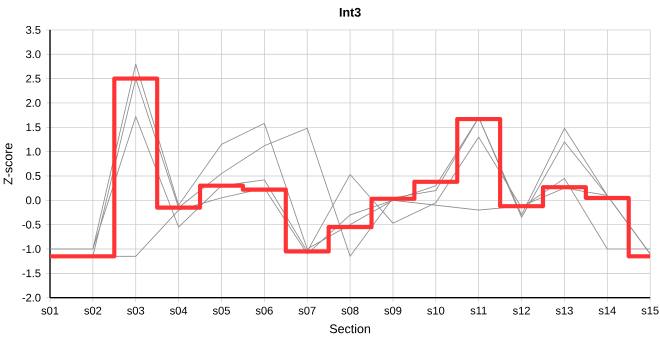 Image resolution: width=660 pixels, height=360 pixels. What do you see at coordinates (33, 78) in the screenshot?
I see `y-tick-label: 2.5` at bounding box center [33, 78].